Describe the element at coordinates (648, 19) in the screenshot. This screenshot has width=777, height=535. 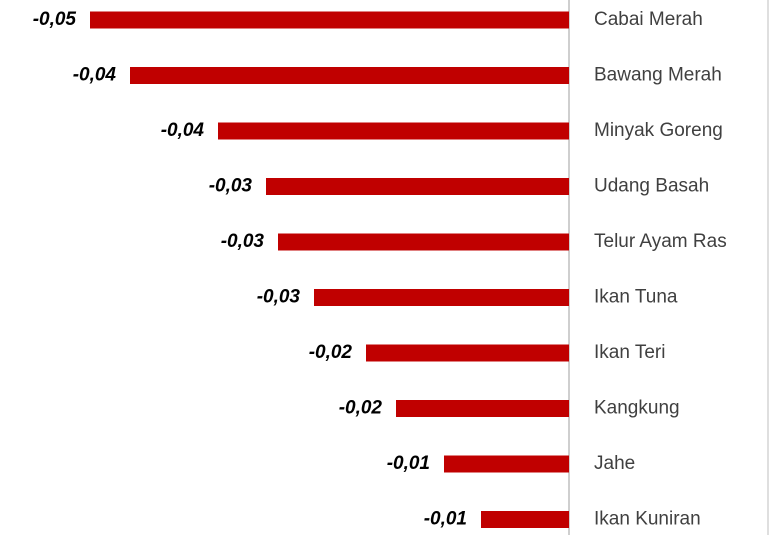
I see `category-label: Cabai Merah` at that location.